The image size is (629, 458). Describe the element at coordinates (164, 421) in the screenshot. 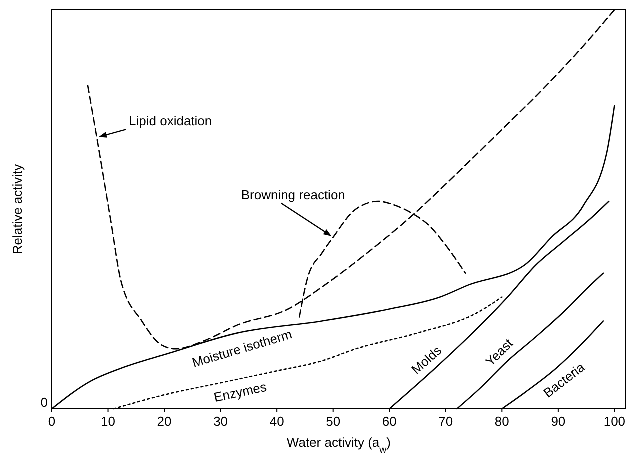

I see `x-tick-label: 20` at that location.